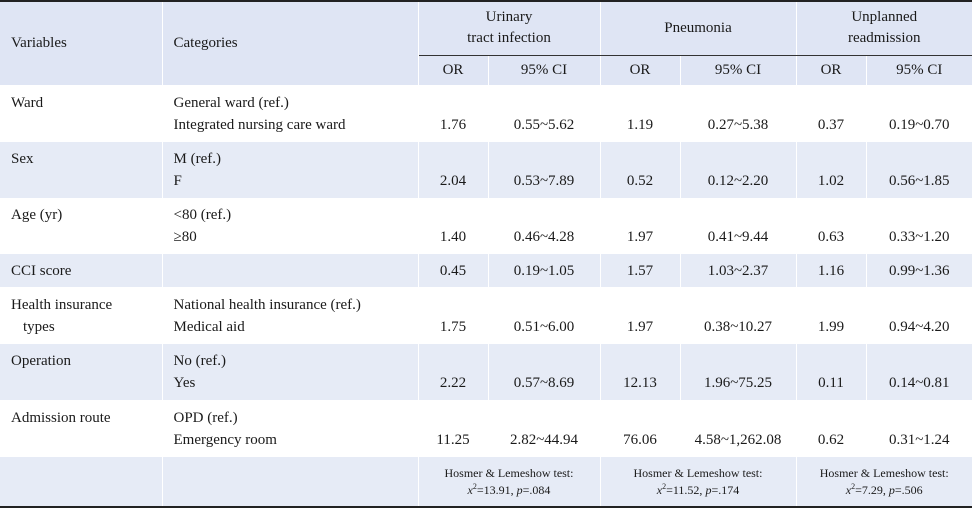  I want to click on value-cell: 1.57, so click(640, 270).